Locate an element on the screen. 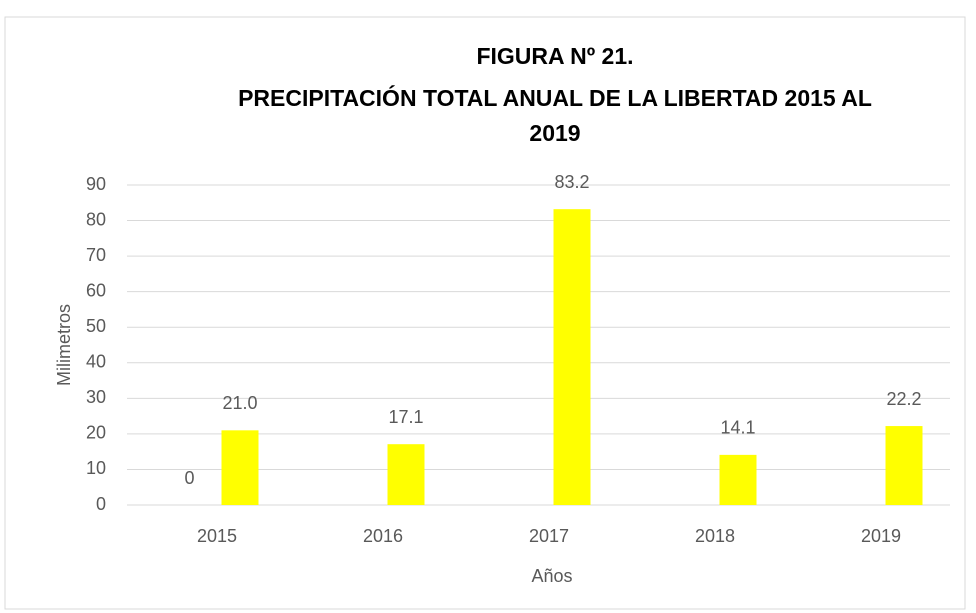 The image size is (976, 613). y-tick-label: 0 is located at coordinates (101, 504).